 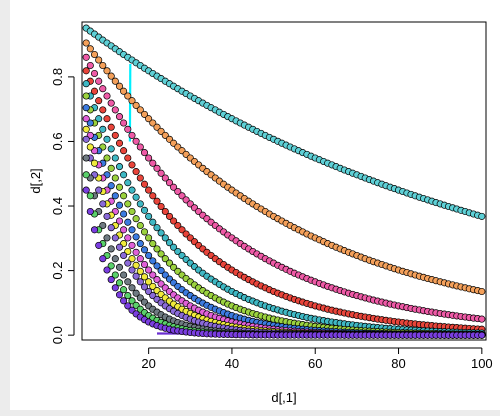 What do you see at coordinates (232, 363) in the screenshot?
I see `x-tick-label: 40` at bounding box center [232, 363].